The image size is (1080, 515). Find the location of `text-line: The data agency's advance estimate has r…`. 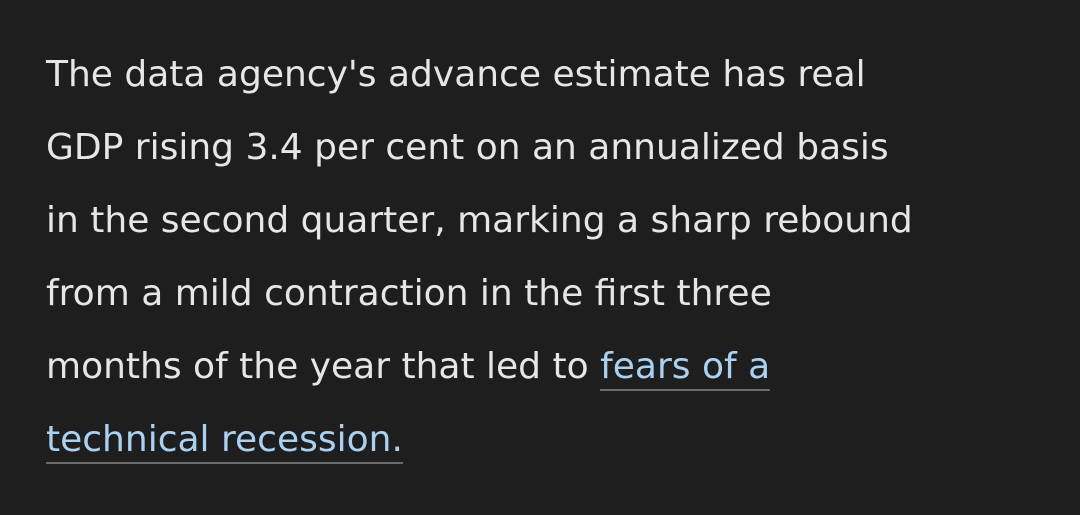

text-line: The data agency's advance estimate has r… is located at coordinates (456, 74).